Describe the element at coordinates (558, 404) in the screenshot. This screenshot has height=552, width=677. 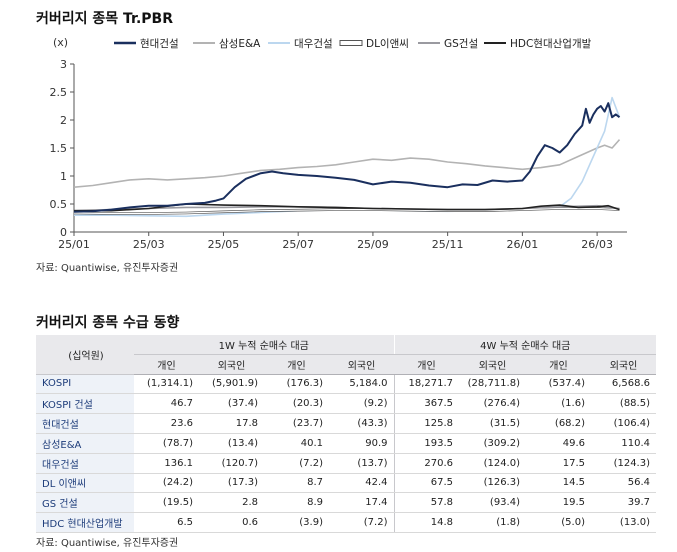
I see `value-cell: (1.6)` at that location.